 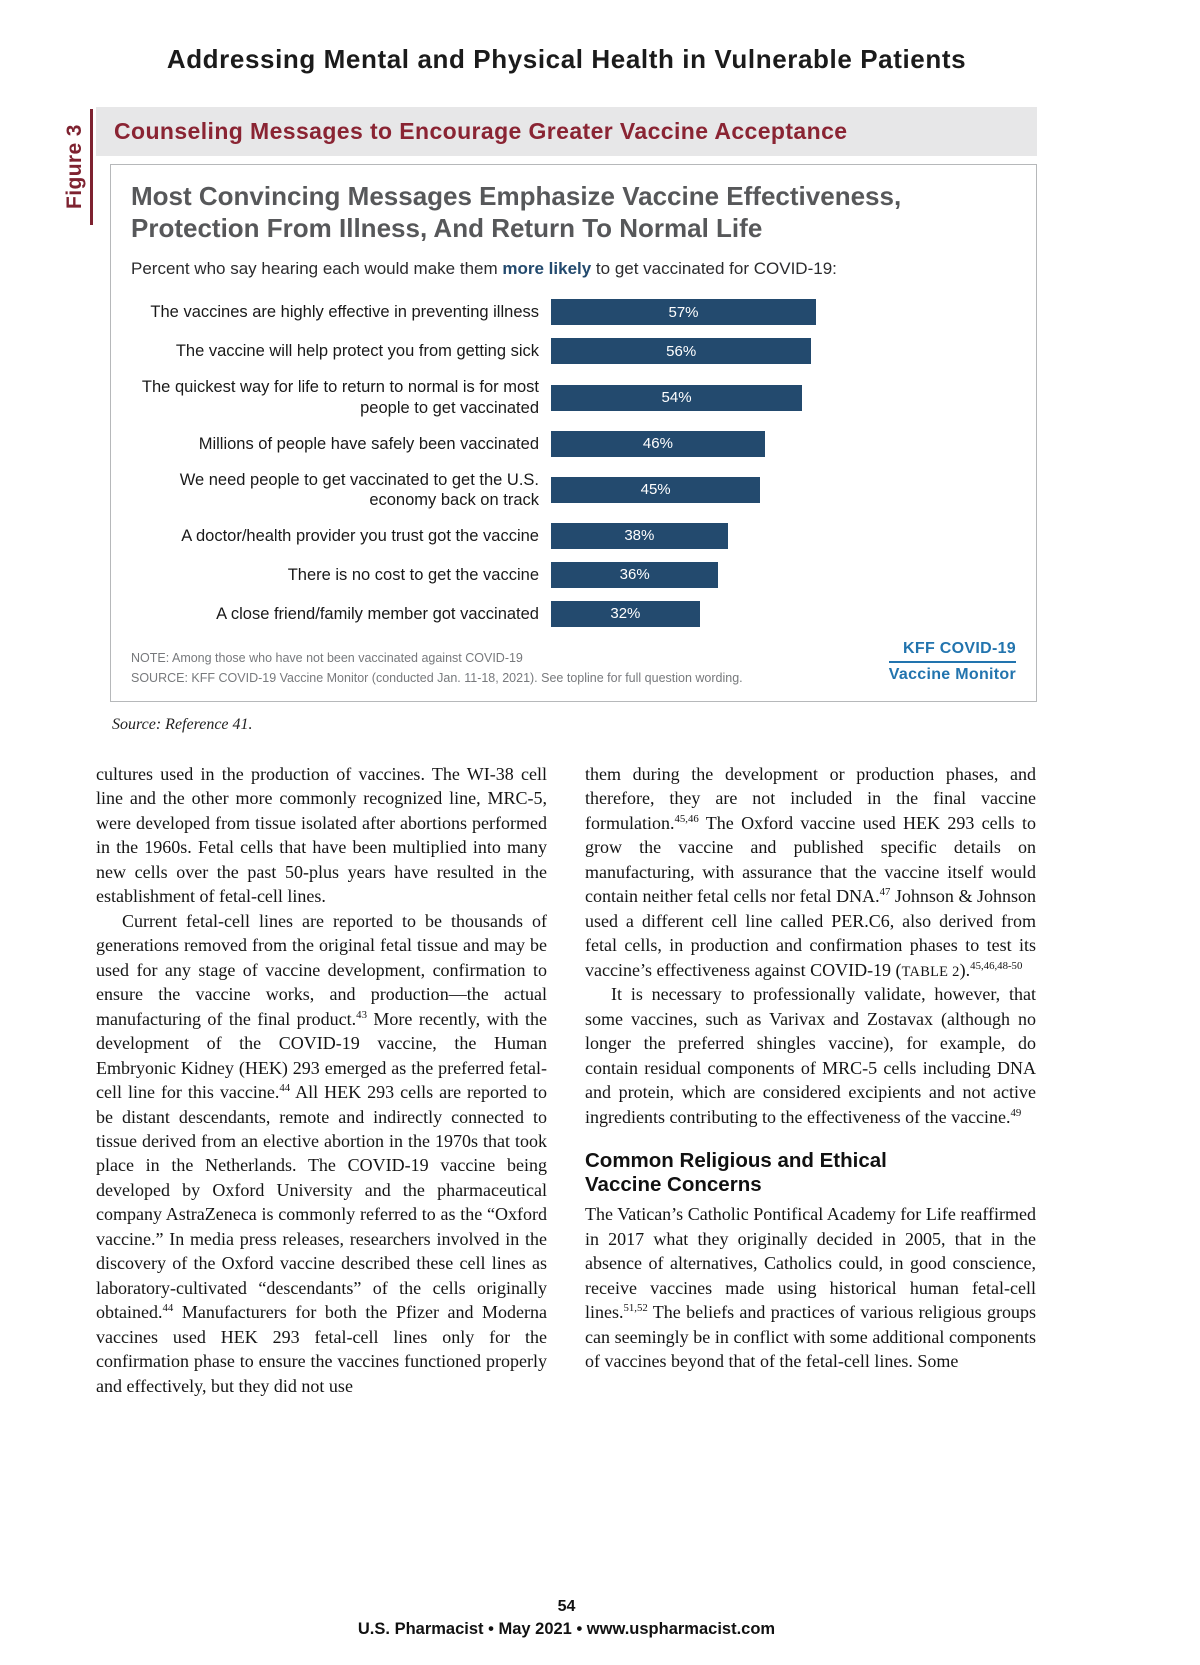 I want to click on figure-caption: Source: Reference 41., so click(x=182, y=724).